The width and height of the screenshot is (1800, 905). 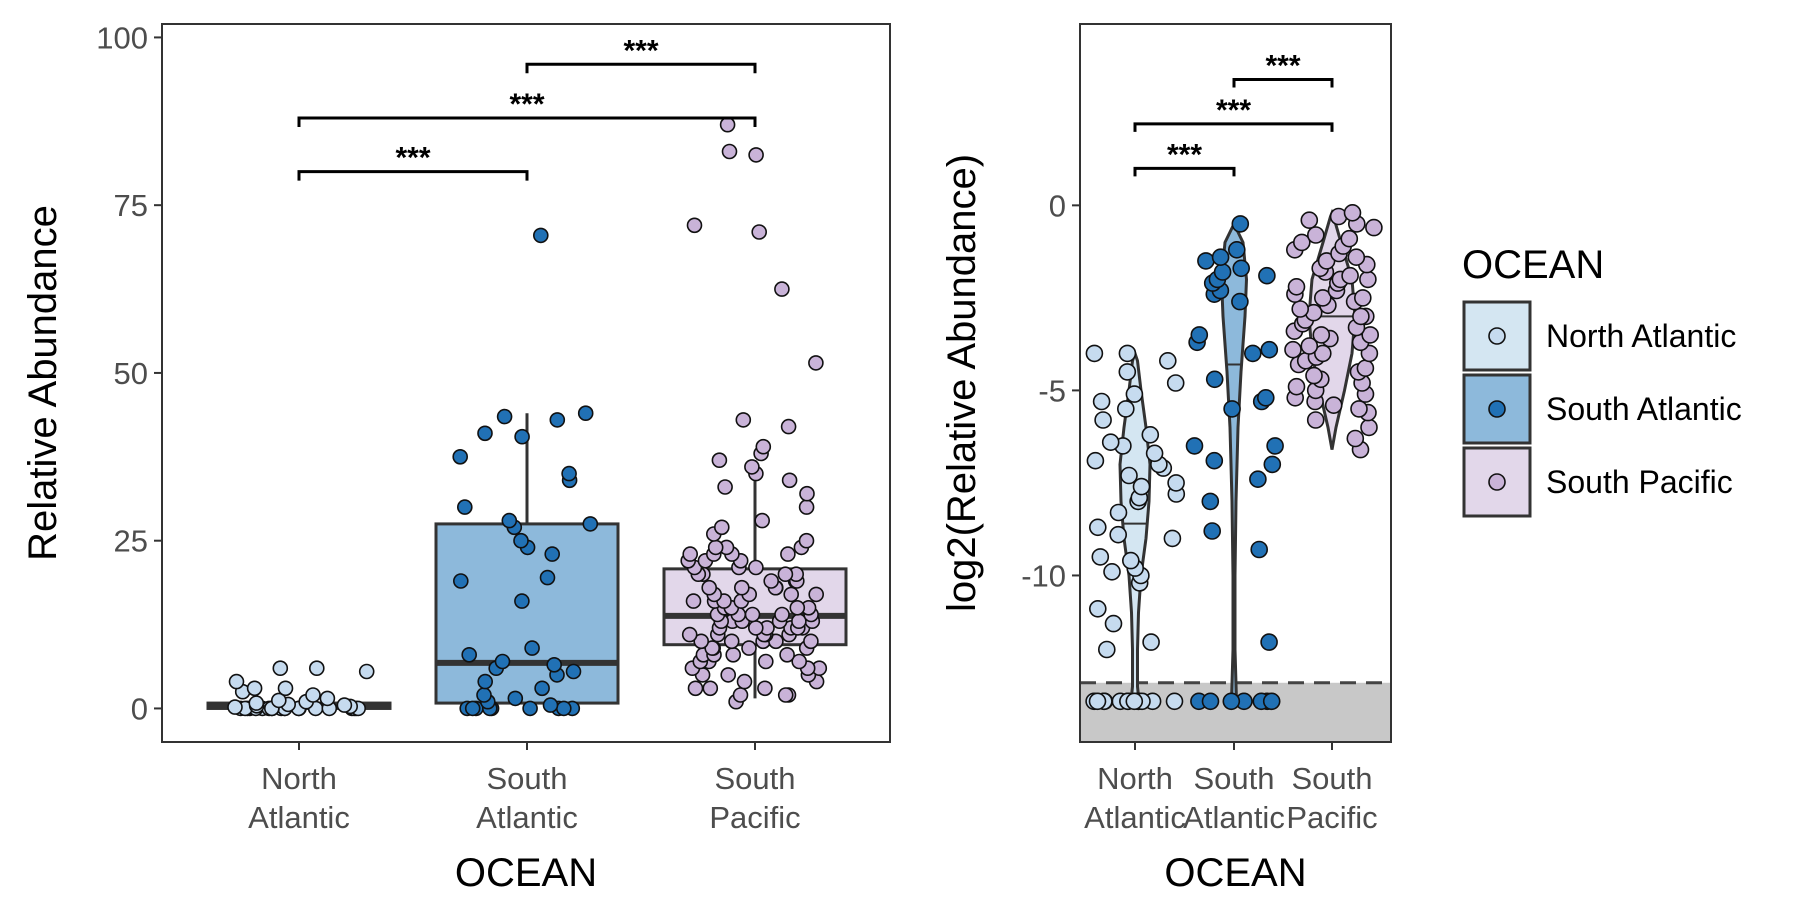 What do you see at coordinates (1052, 390) in the screenshot?
I see `y-tick-label: -5` at bounding box center [1052, 390].